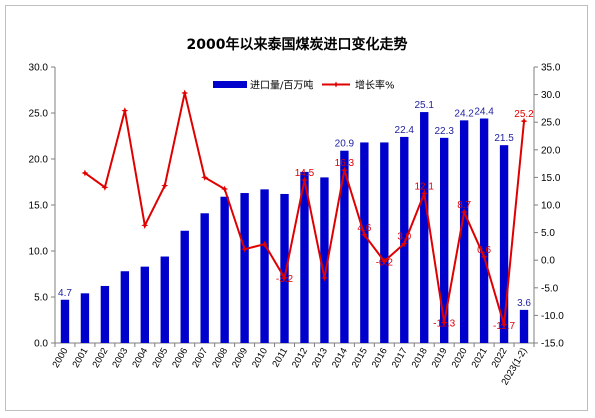  What do you see at coordinates (100, 358) in the screenshot?
I see `x-tick-label: 2002` at bounding box center [100, 358].